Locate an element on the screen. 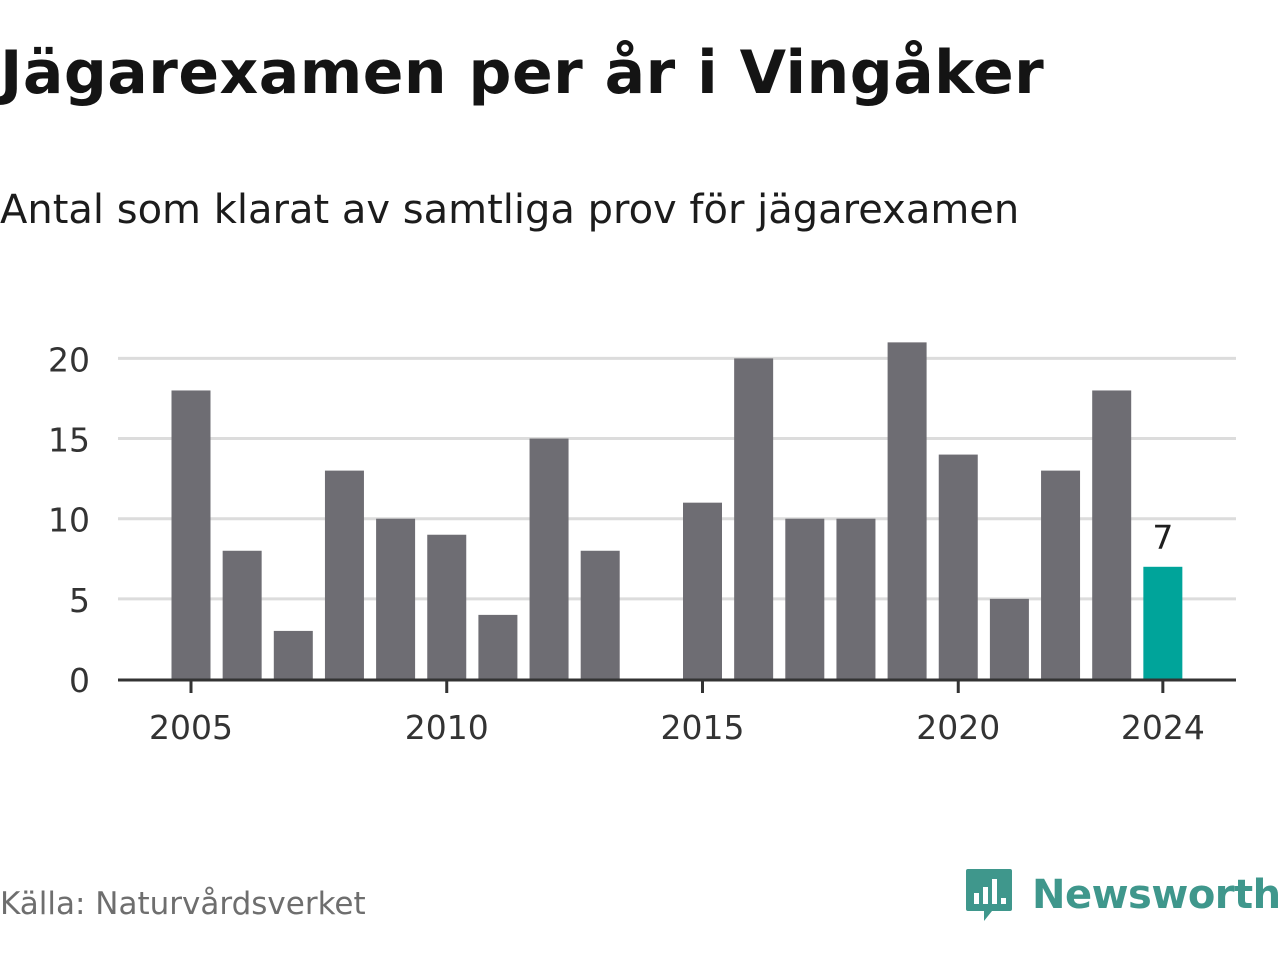 This screenshot has width=1280, height=960. source-note: Källa: Naturvårdsverket is located at coordinates (183, 904).